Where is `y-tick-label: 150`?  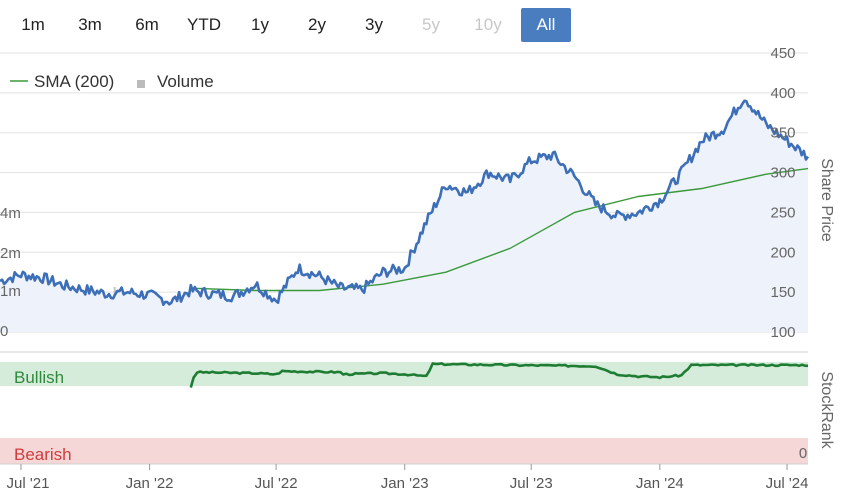 y-tick-label: 150 is located at coordinates (782, 292).